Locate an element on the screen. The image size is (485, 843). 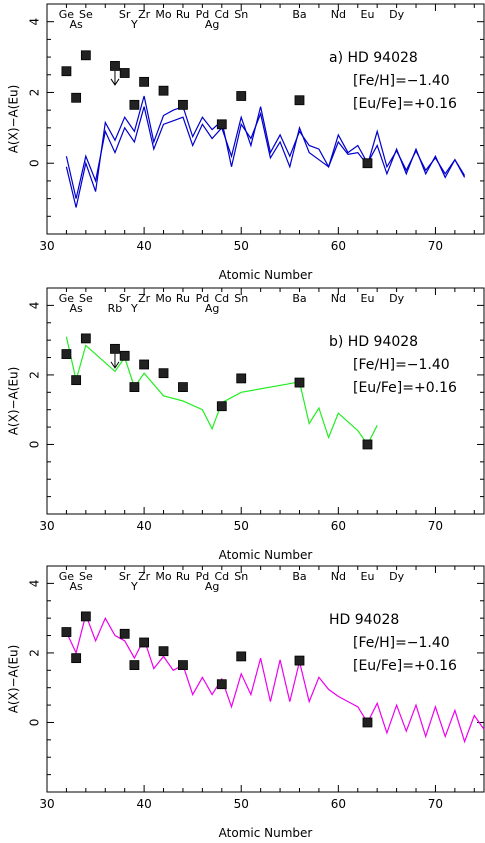
element-label: Nd is located at coordinates (338, 576).